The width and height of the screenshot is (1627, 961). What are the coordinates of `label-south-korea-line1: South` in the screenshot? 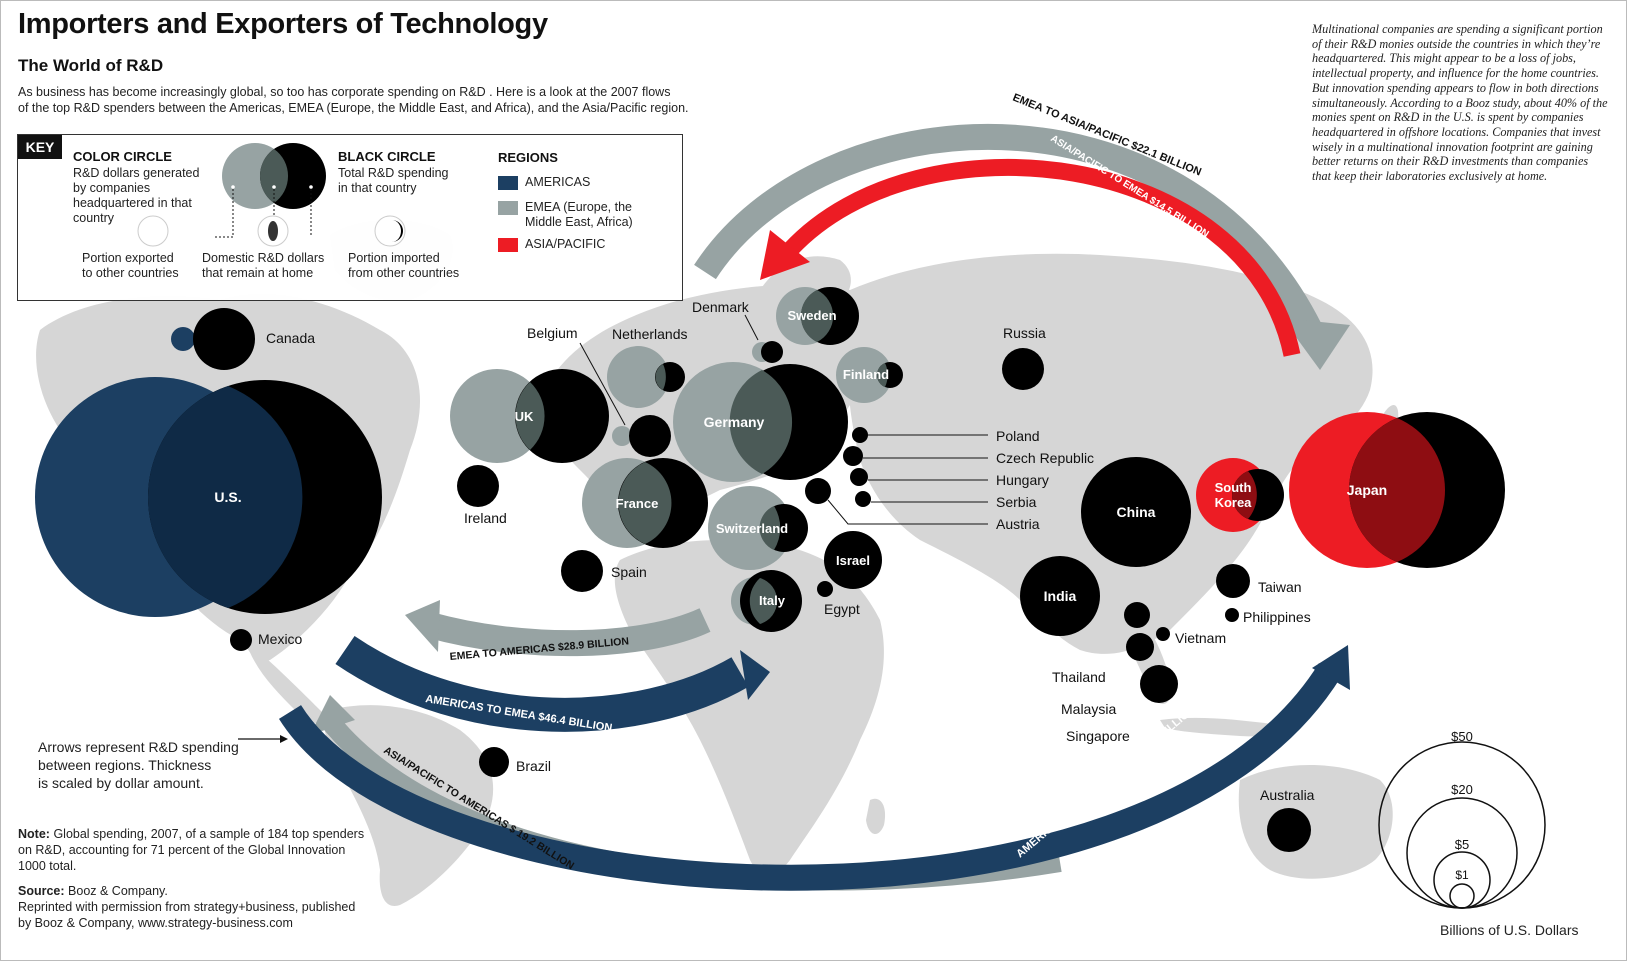 It's located at (1233, 487).